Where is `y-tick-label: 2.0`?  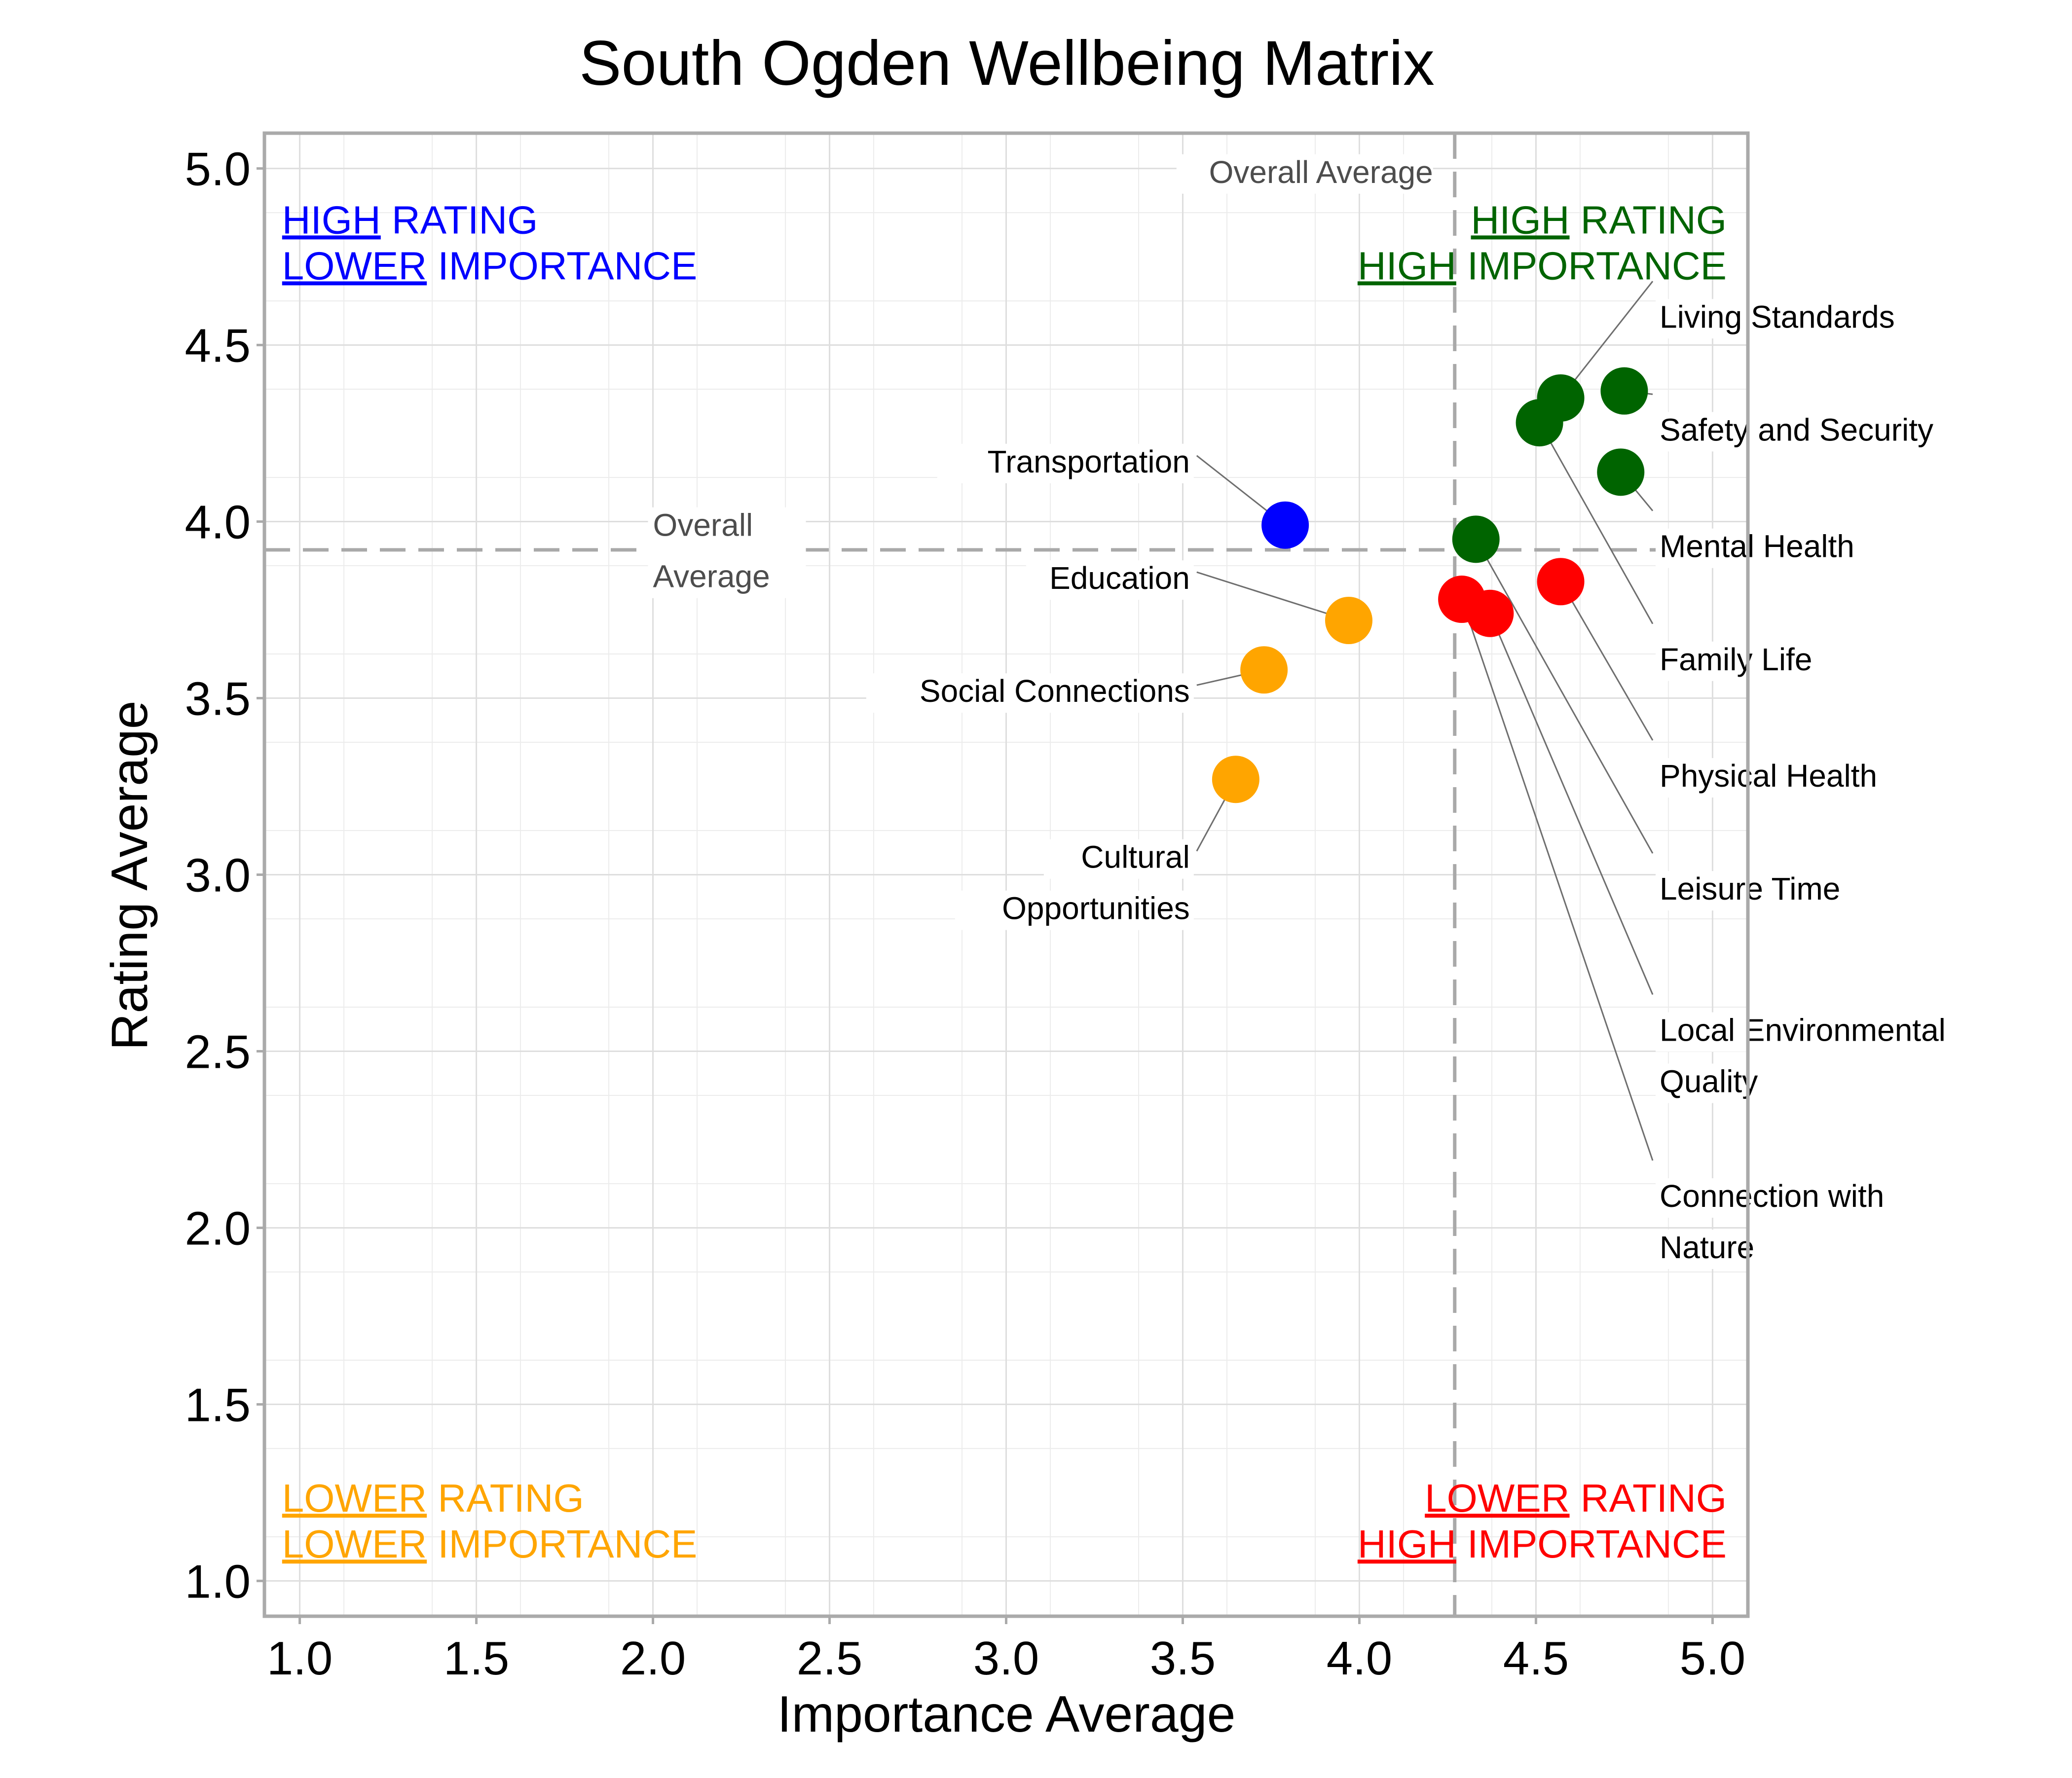 y-tick-label: 2.0 is located at coordinates (218, 1228).